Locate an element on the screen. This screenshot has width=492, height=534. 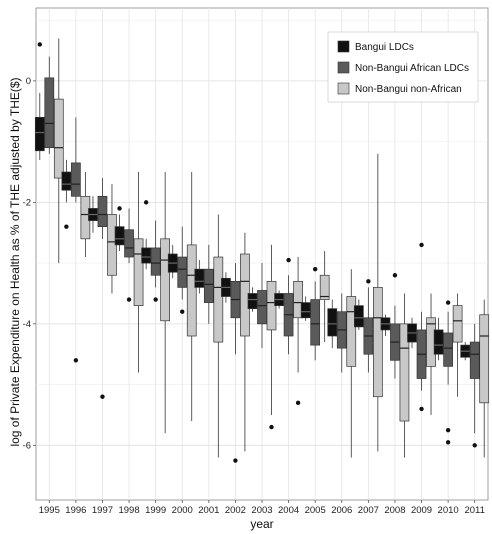
x-tick-label: 2006 is located at coordinates (341, 510).